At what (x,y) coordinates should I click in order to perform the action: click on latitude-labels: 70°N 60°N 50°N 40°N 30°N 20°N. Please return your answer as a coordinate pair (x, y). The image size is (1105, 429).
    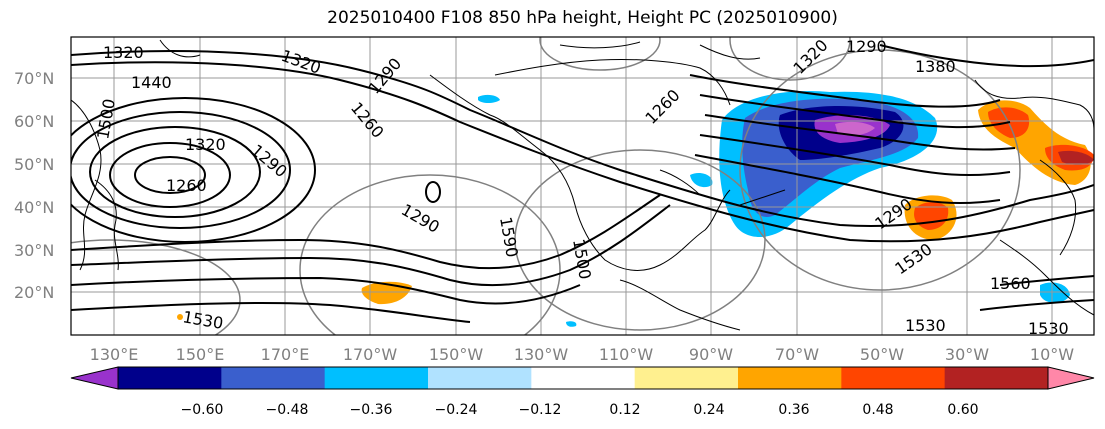
    Looking at the image, I should click on (34, 185).